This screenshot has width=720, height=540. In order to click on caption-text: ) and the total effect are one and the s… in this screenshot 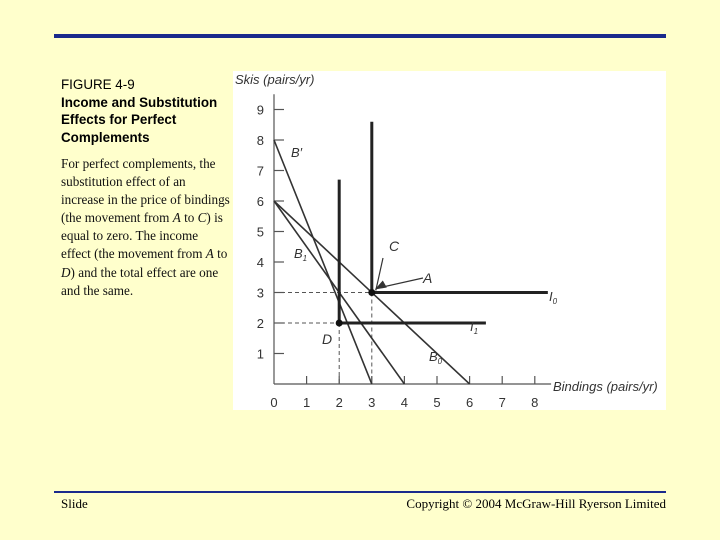, I will do `click(140, 281)`.